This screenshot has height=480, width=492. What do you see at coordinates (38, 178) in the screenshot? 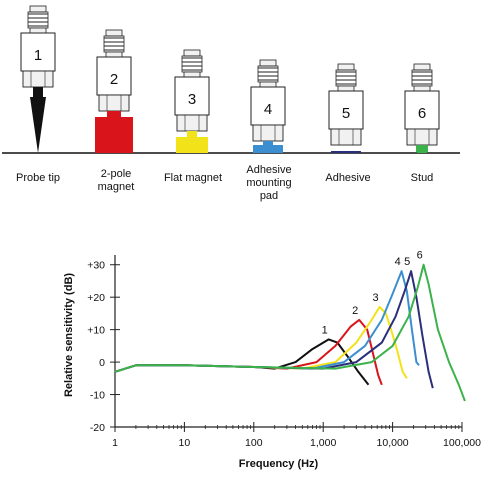
I see `sensor-label-1: Probe tip` at bounding box center [38, 178].